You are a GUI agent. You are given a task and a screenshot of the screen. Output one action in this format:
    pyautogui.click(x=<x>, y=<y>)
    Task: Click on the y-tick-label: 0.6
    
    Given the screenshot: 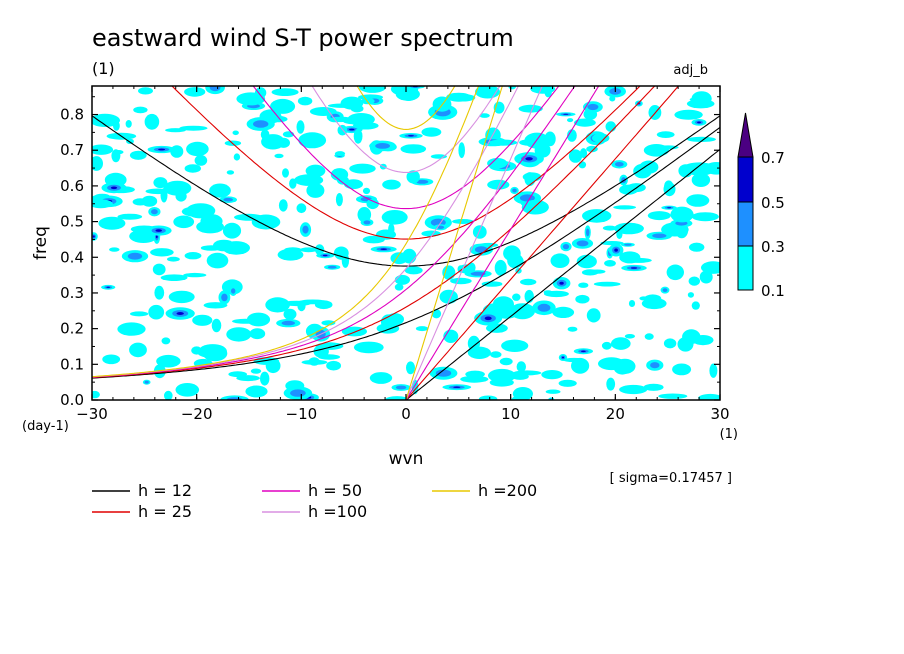 What is the action you would take?
    pyautogui.click(x=72, y=186)
    